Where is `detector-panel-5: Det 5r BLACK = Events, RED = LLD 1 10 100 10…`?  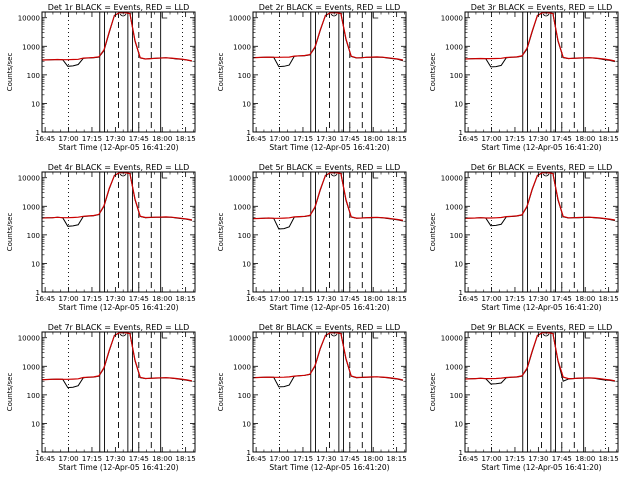 detector-panel-5: Det 5r BLACK = Events, RED = LLD 1 10 100 10… is located at coordinates (312, 237).